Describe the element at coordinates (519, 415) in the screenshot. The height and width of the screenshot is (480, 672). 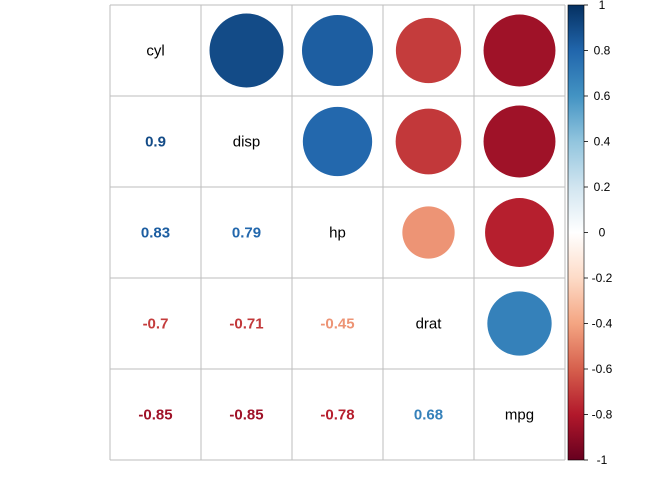
I see `diagonal-label-mpg: mpg` at that location.